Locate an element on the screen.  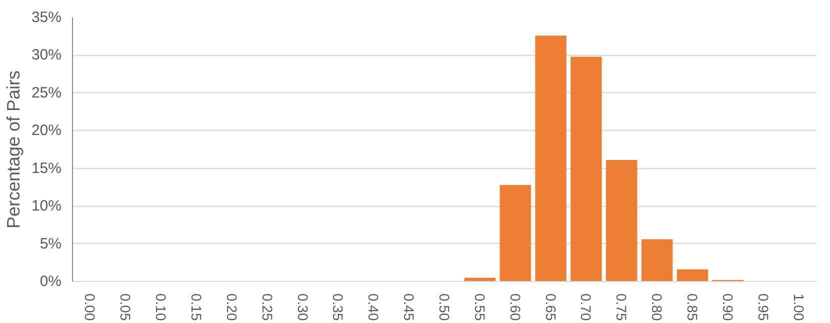
y-tick-label: 25% is located at coordinates (46, 93).